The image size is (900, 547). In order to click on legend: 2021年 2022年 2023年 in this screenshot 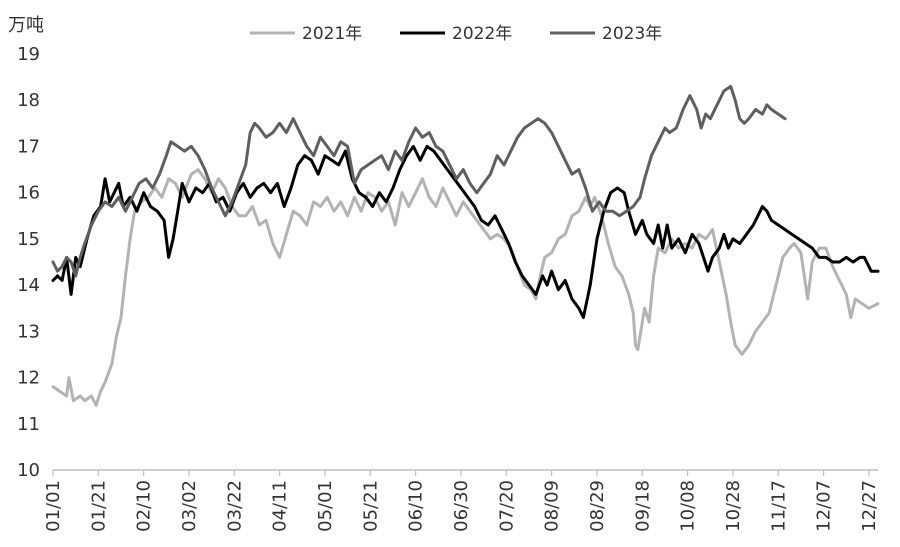, I will do `click(456, 34)`.